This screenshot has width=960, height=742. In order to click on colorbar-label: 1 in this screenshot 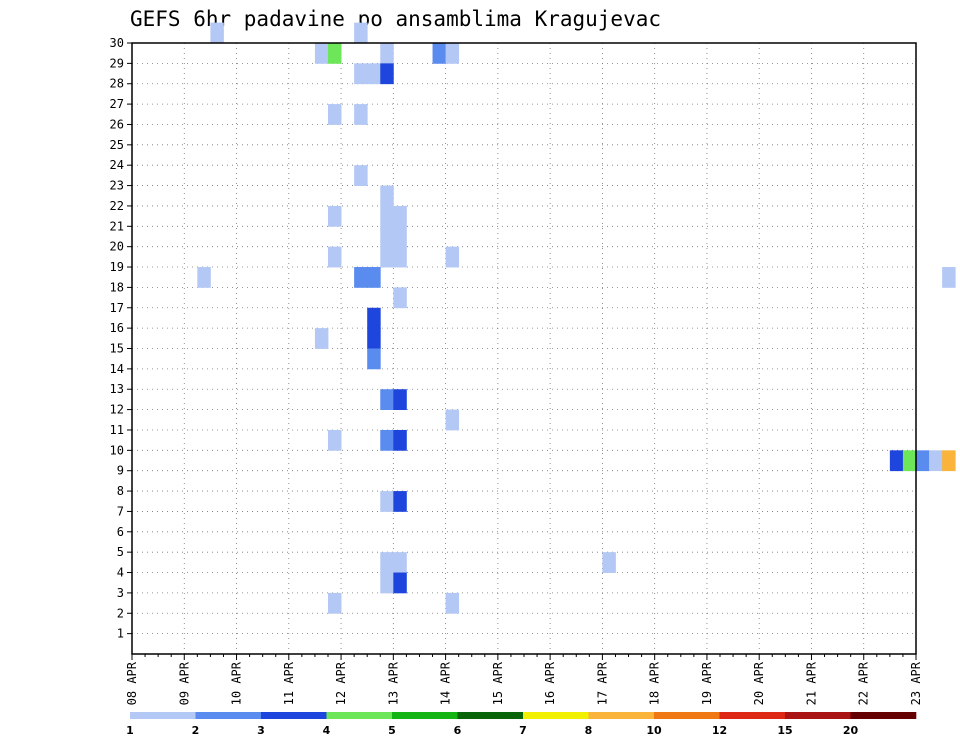, I will do `click(130, 730)`.